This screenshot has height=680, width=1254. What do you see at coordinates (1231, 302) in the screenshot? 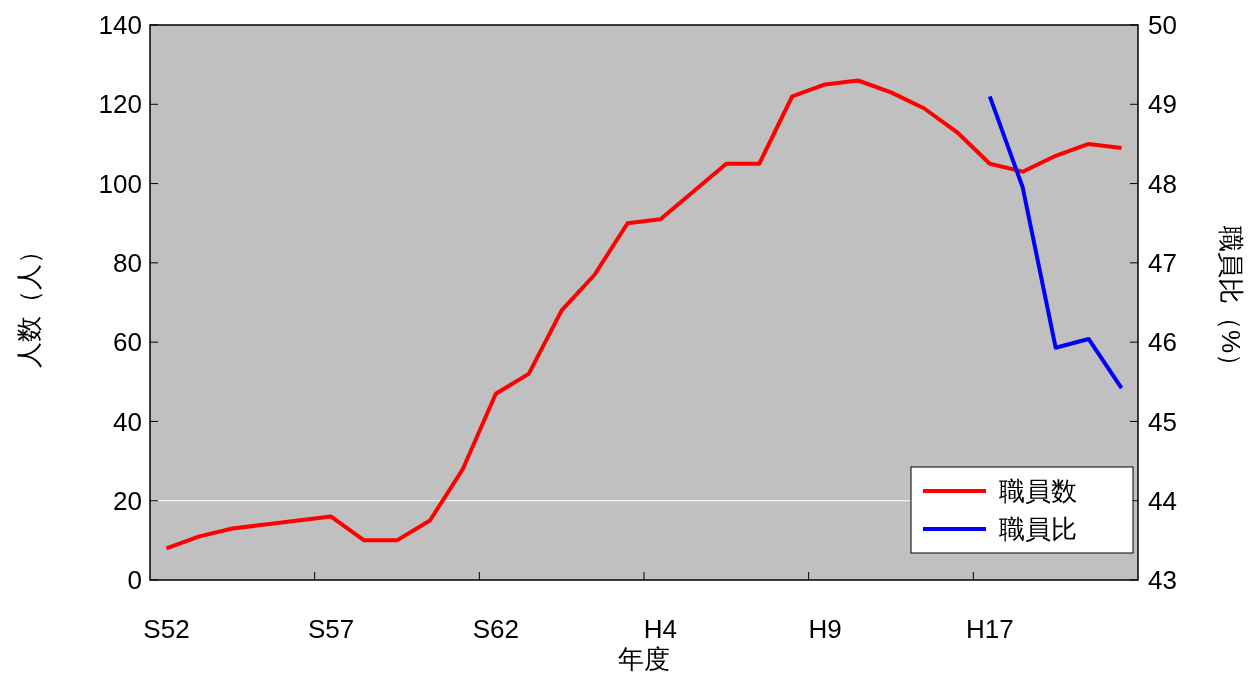
I see `y2-axis-title: 職員比（%）` at bounding box center [1231, 302].